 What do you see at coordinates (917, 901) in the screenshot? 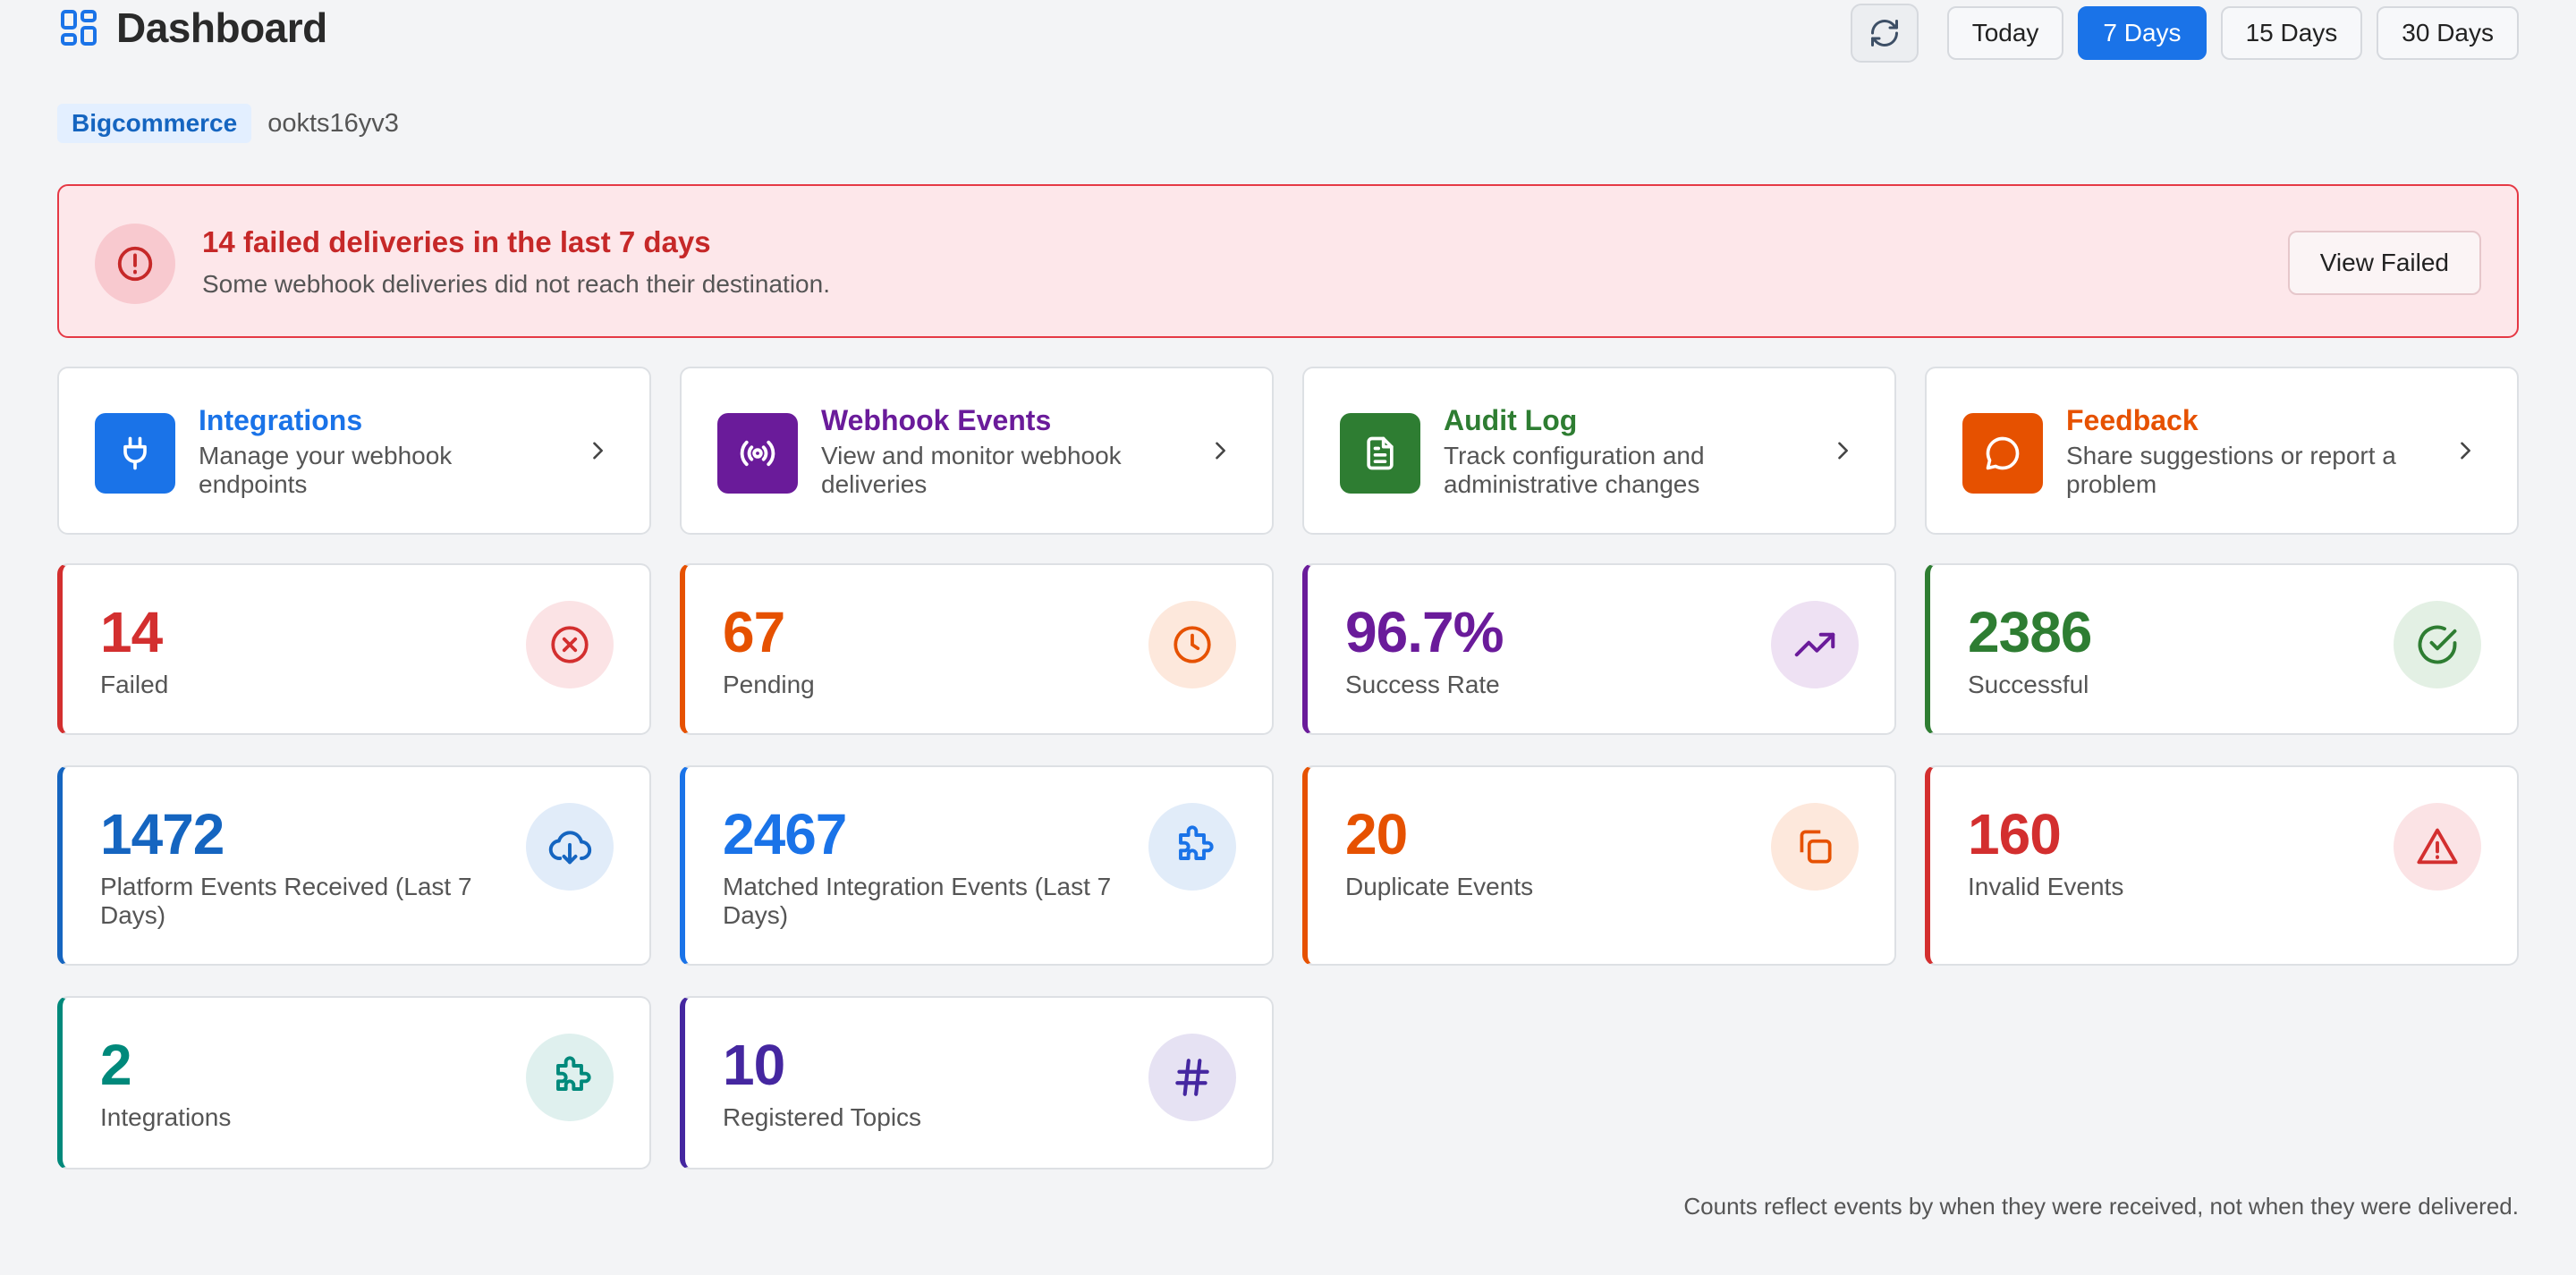
I see `stat-label: Matched Integration Events (Last 7 Days)` at bounding box center [917, 901].